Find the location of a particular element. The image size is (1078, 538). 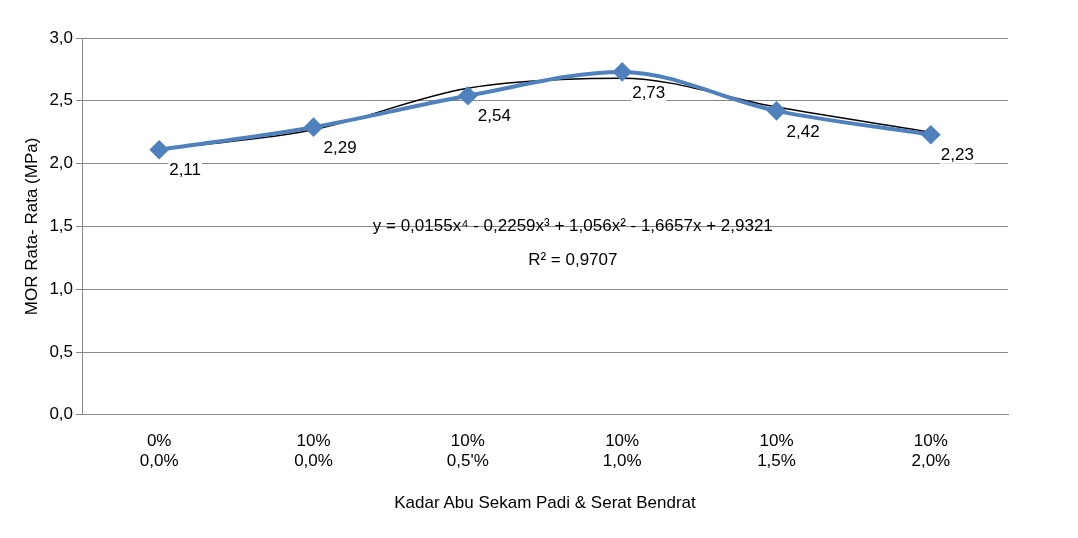

data-label: 2,23 is located at coordinates (957, 155).